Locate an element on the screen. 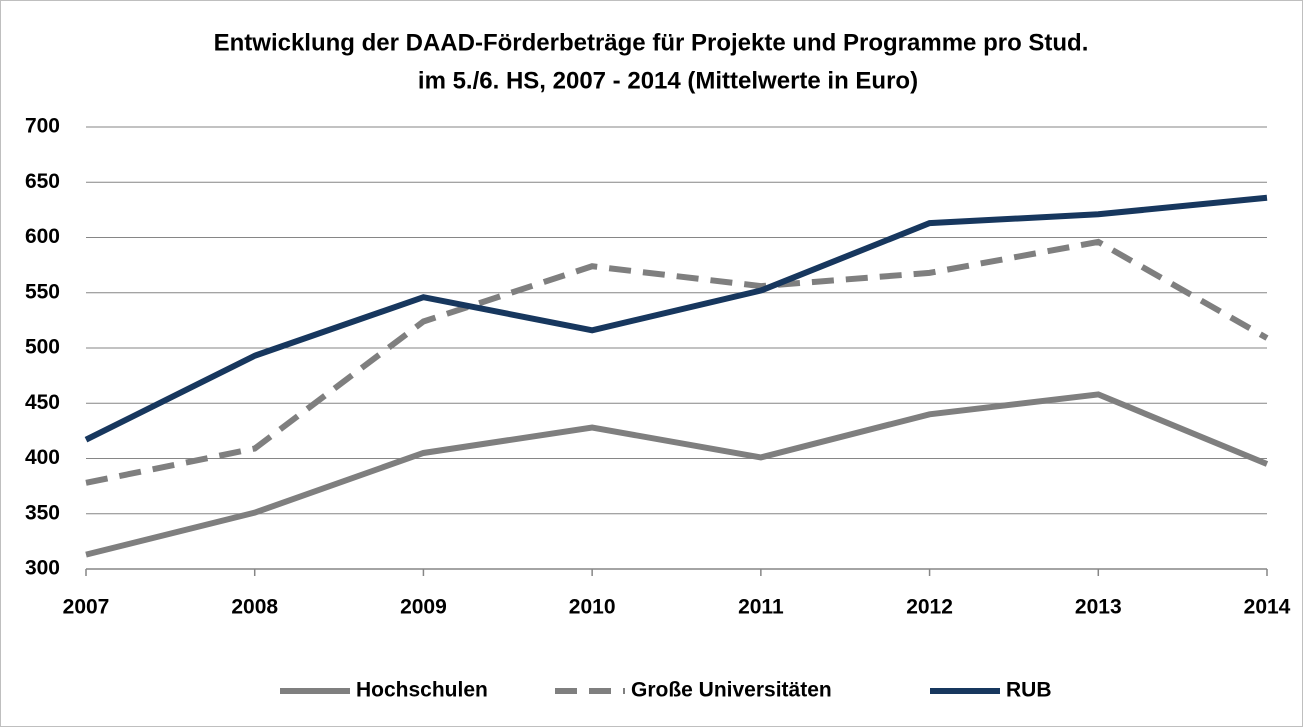 The image size is (1303, 727). y-tick-label: 350 is located at coordinates (42, 512).